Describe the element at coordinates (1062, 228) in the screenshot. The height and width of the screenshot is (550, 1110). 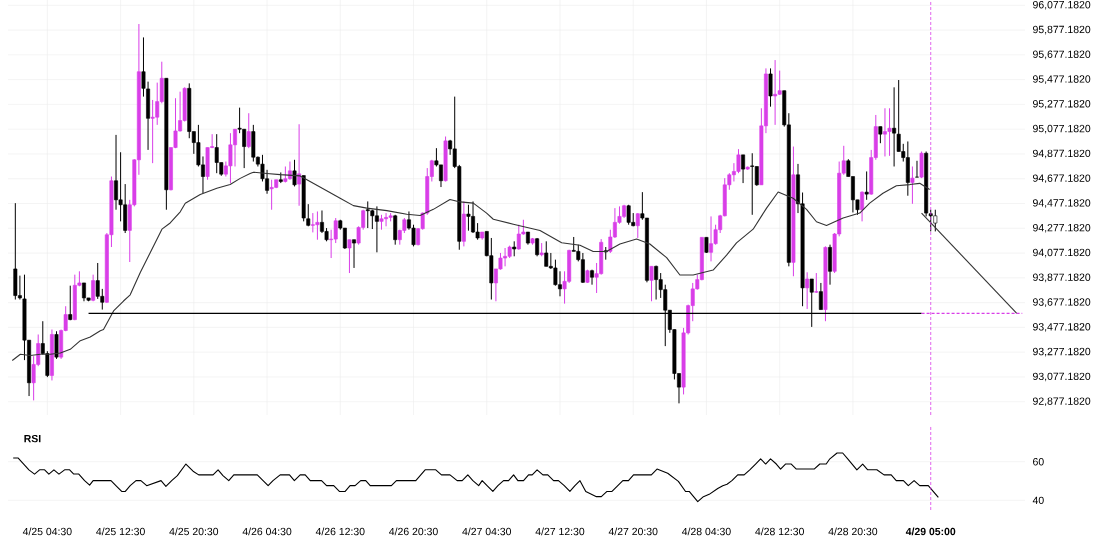
I see `y-tick-label: 94,277.1820` at that location.